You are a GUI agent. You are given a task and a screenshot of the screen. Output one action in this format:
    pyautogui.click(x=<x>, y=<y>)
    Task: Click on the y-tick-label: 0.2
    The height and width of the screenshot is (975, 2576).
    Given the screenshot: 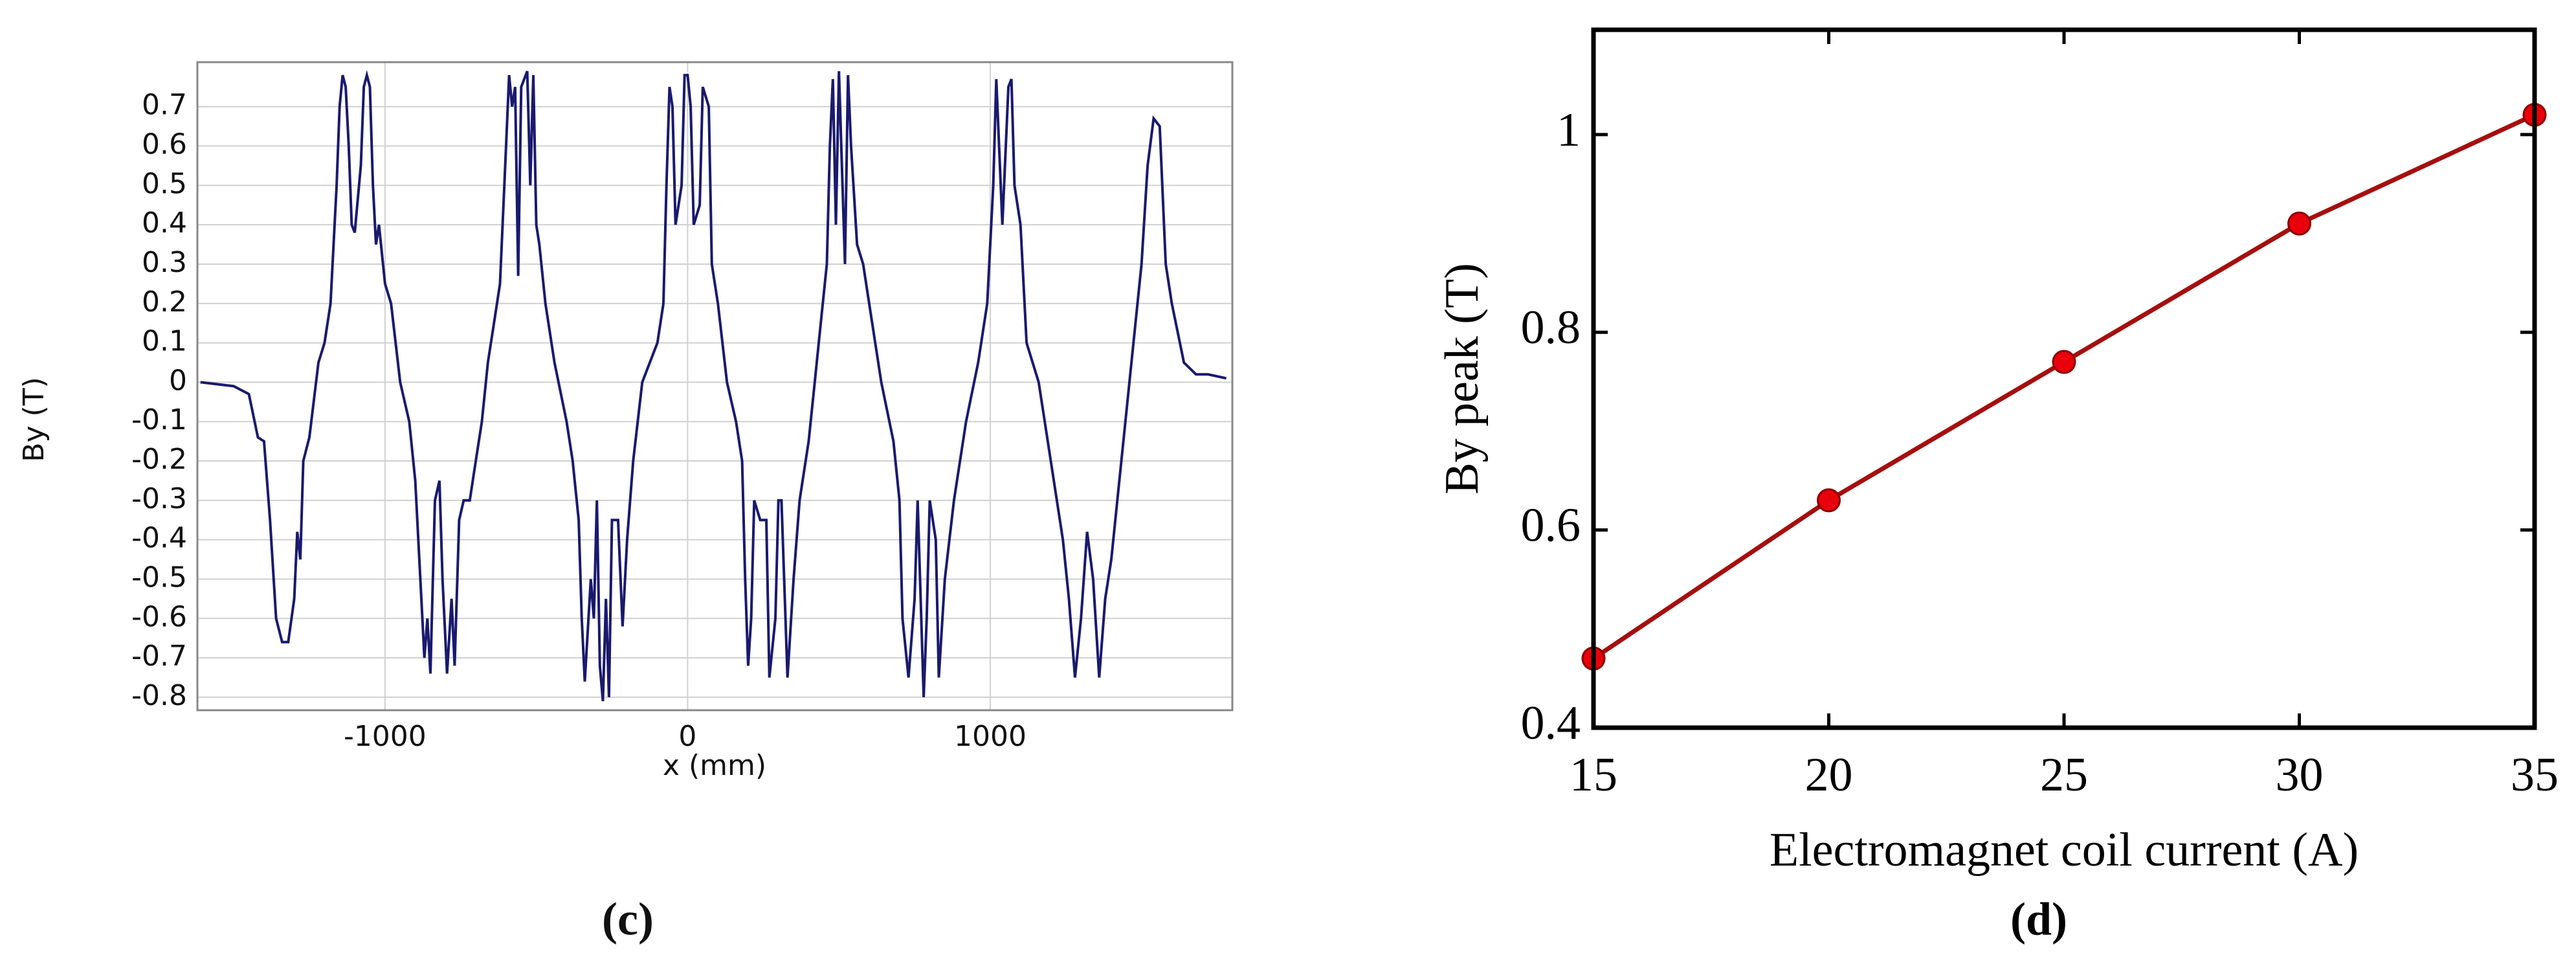 What is the action you would take?
    pyautogui.click(x=164, y=302)
    